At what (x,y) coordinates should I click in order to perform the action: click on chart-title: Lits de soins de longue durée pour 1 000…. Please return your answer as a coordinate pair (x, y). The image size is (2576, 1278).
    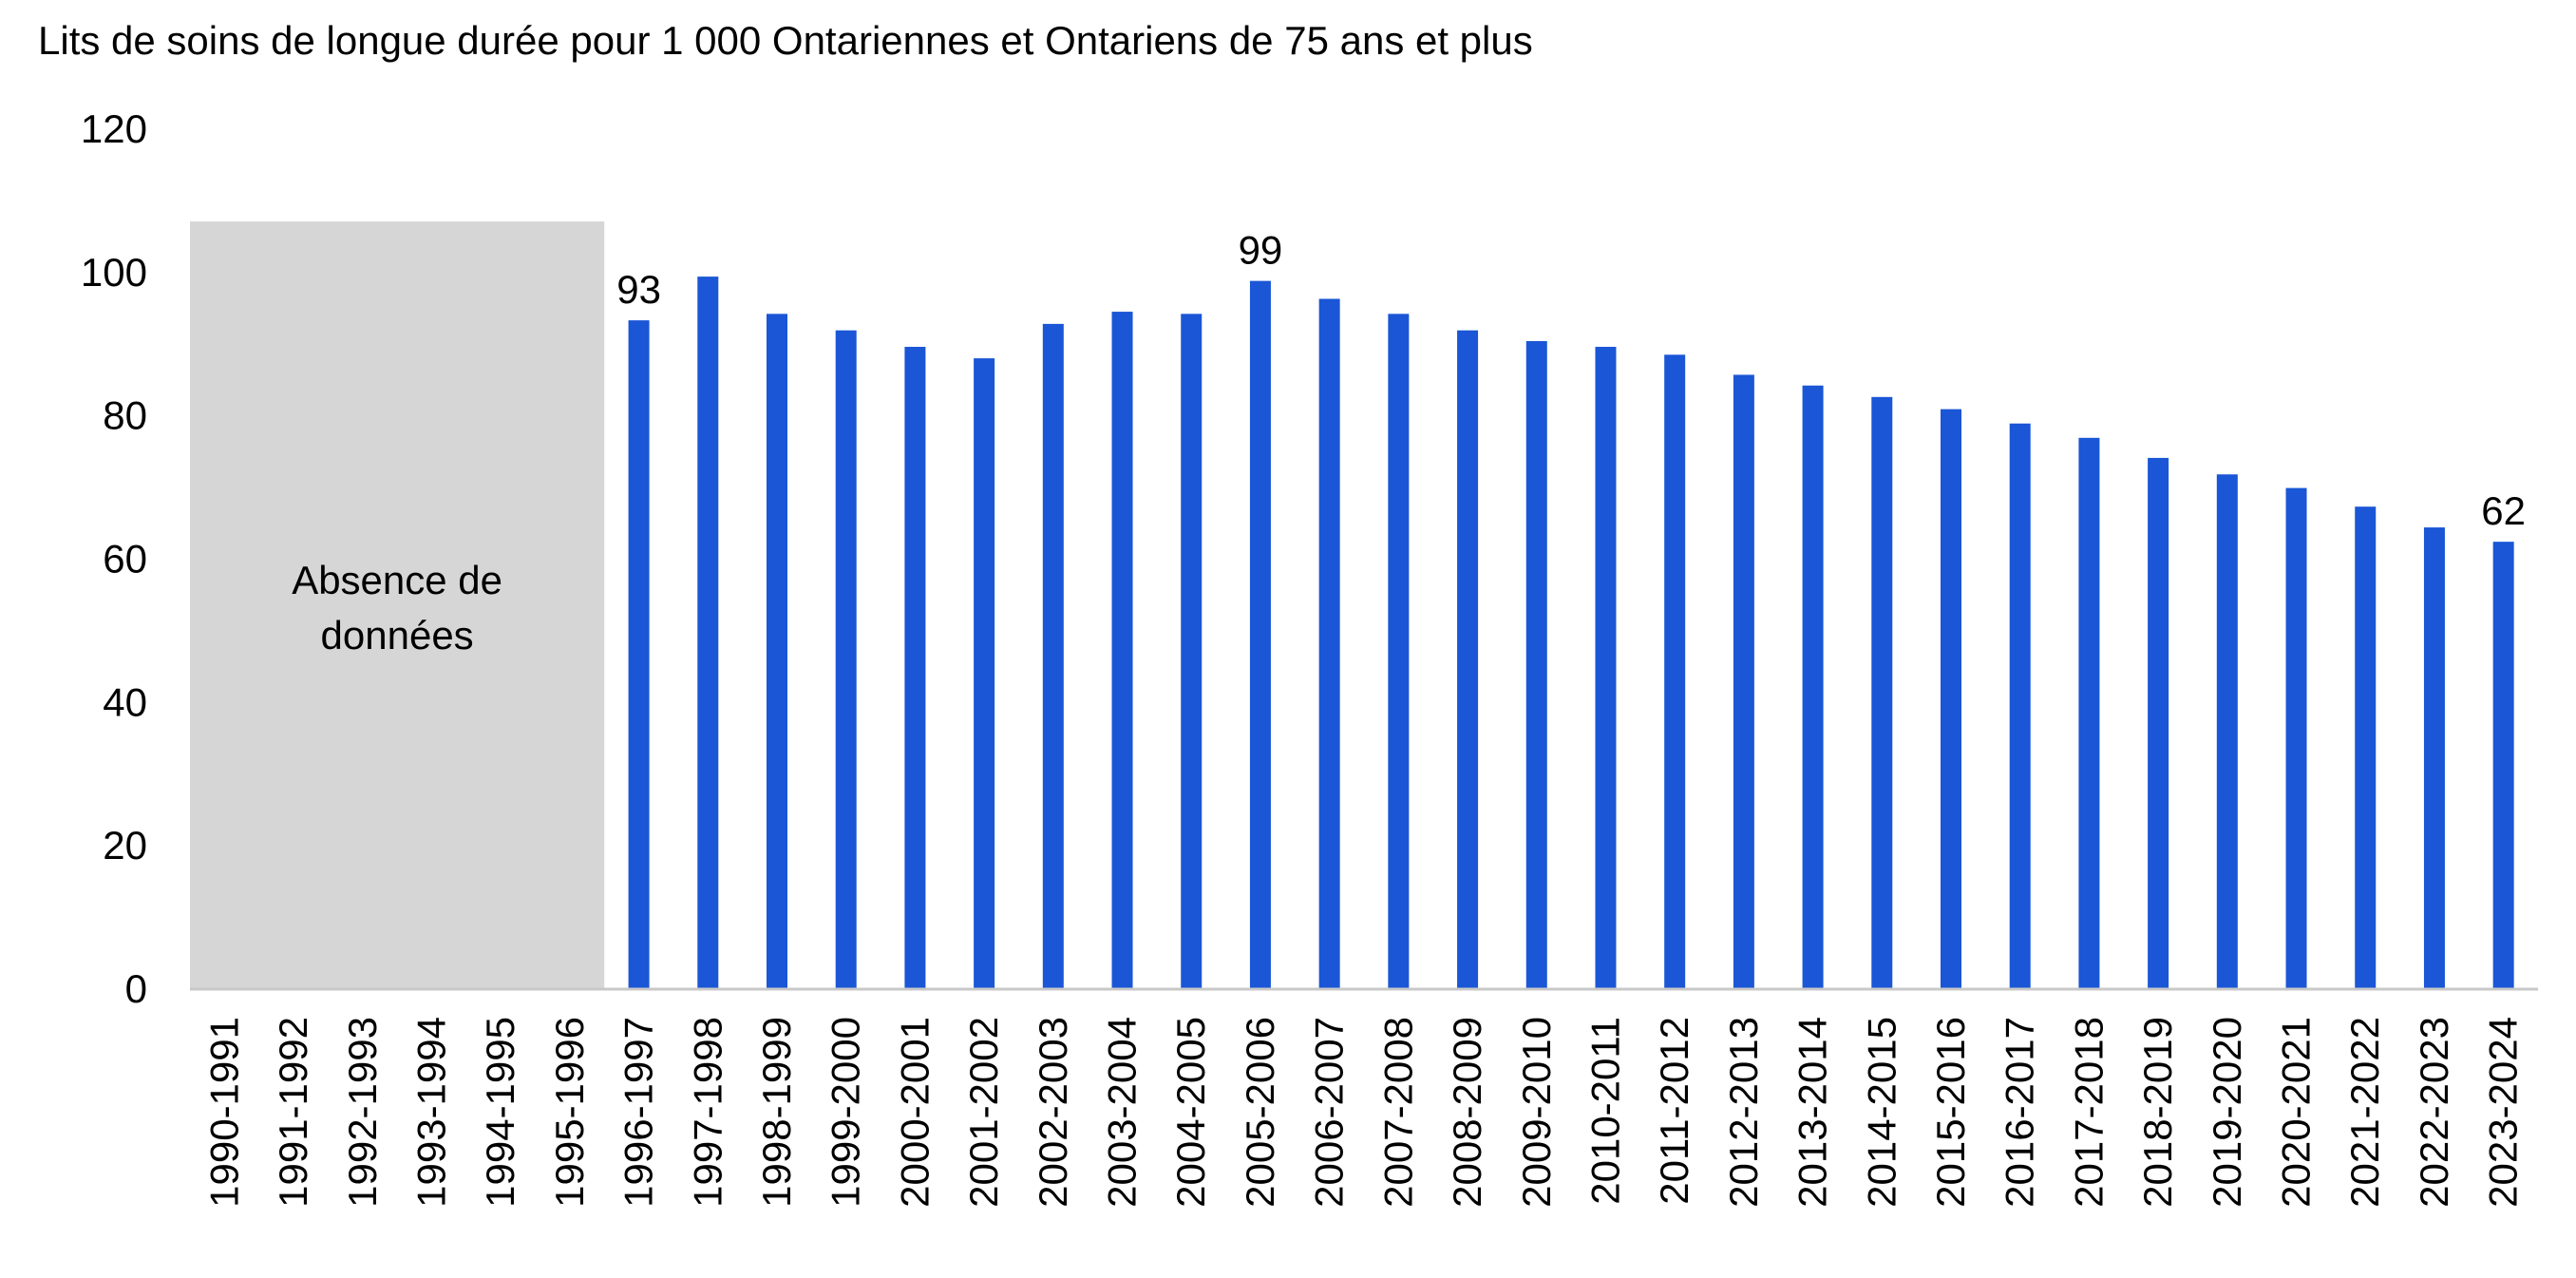
    Looking at the image, I should click on (785, 40).